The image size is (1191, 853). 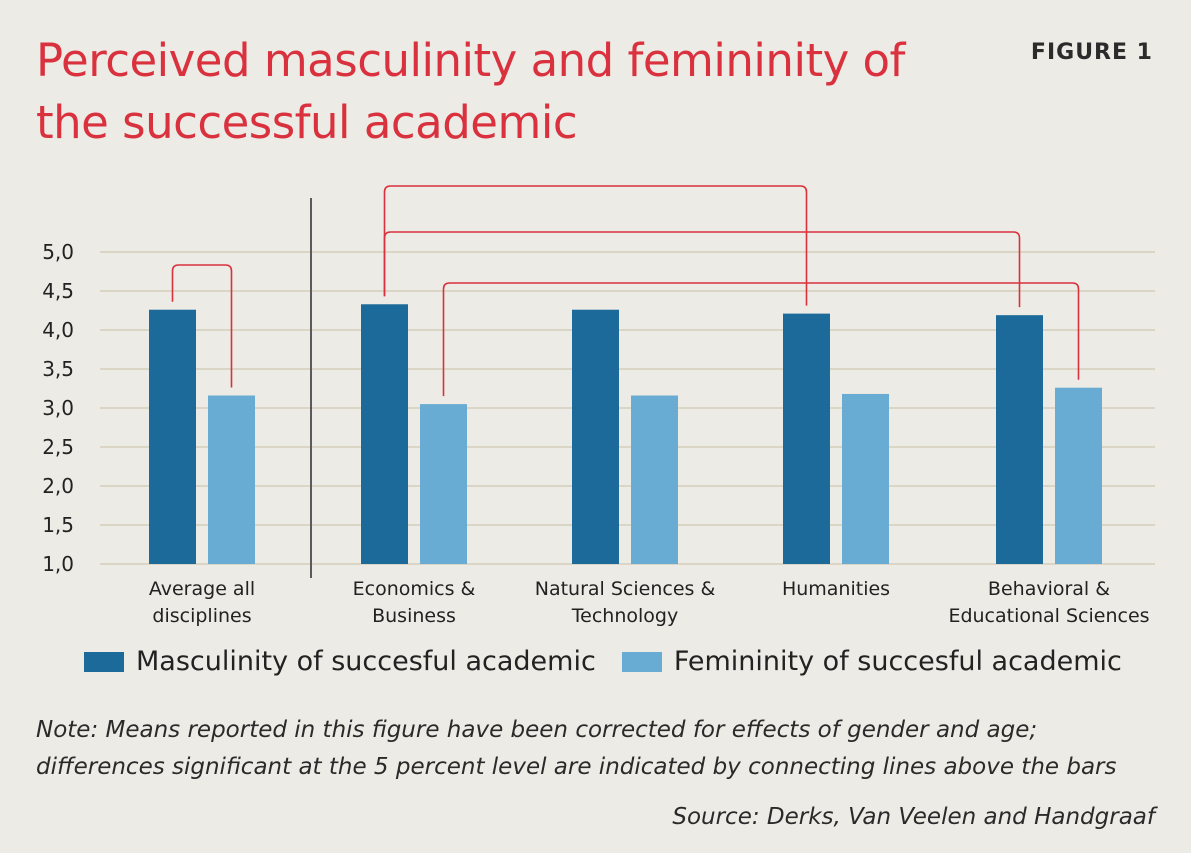 What do you see at coordinates (58, 330) in the screenshot?
I see `y-tick-label: 4,0` at bounding box center [58, 330].